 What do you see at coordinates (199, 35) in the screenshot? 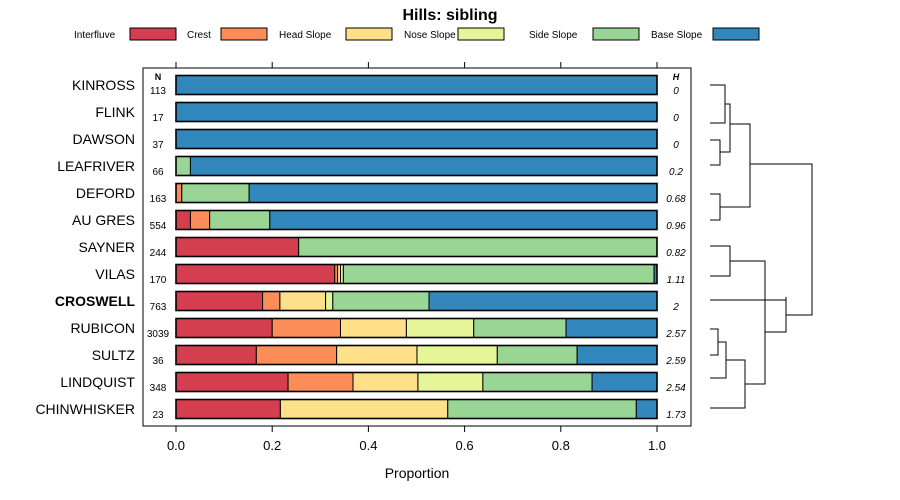
I see `legend-label: Crest` at bounding box center [199, 35].